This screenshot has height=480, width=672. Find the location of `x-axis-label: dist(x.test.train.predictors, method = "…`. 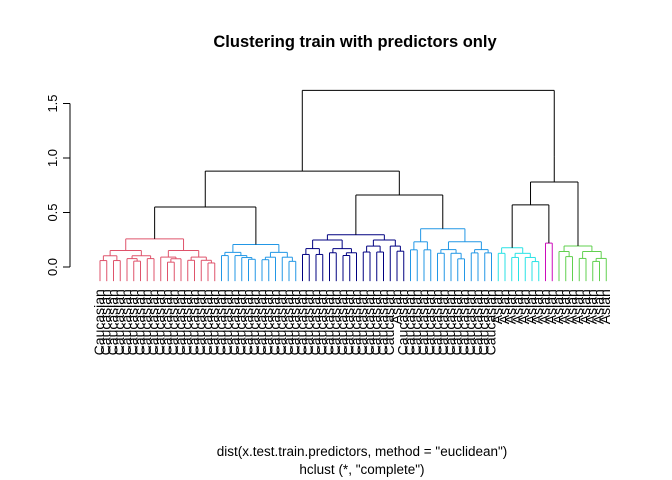

x-axis-label: dist(x.test.train.predictors, method = "… is located at coordinates (362, 451).